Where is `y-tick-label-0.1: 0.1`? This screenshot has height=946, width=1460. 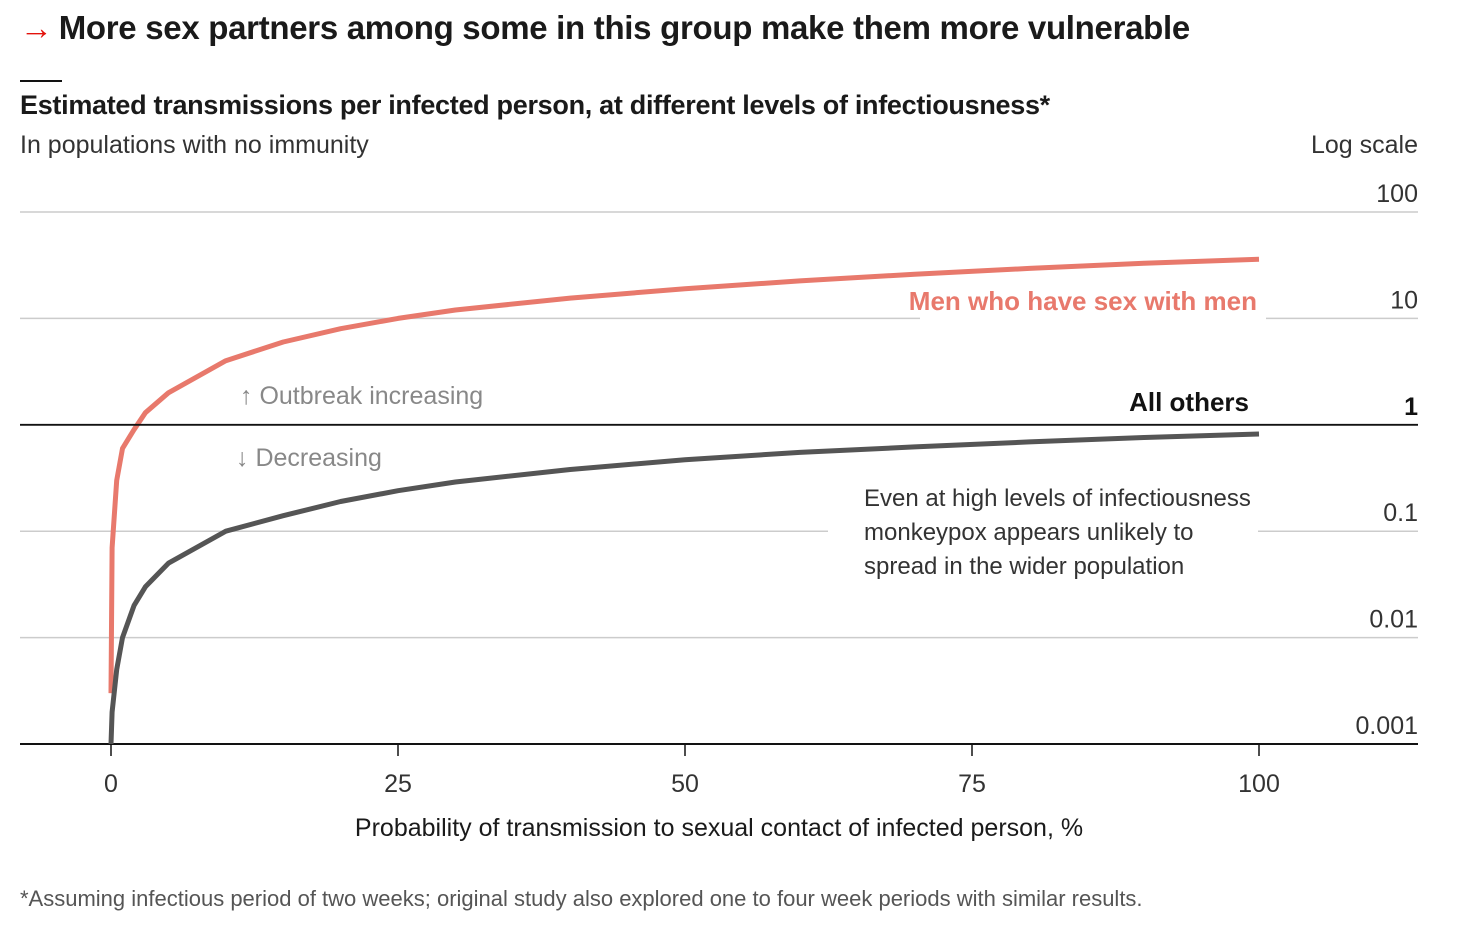
y-tick-label-0.1: 0.1 is located at coordinates (1400, 513).